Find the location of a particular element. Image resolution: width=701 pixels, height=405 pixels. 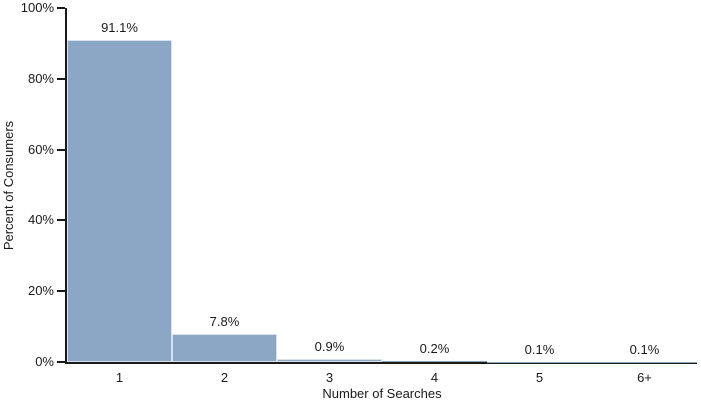

bar-value-label: 91.1% is located at coordinates (119, 27).